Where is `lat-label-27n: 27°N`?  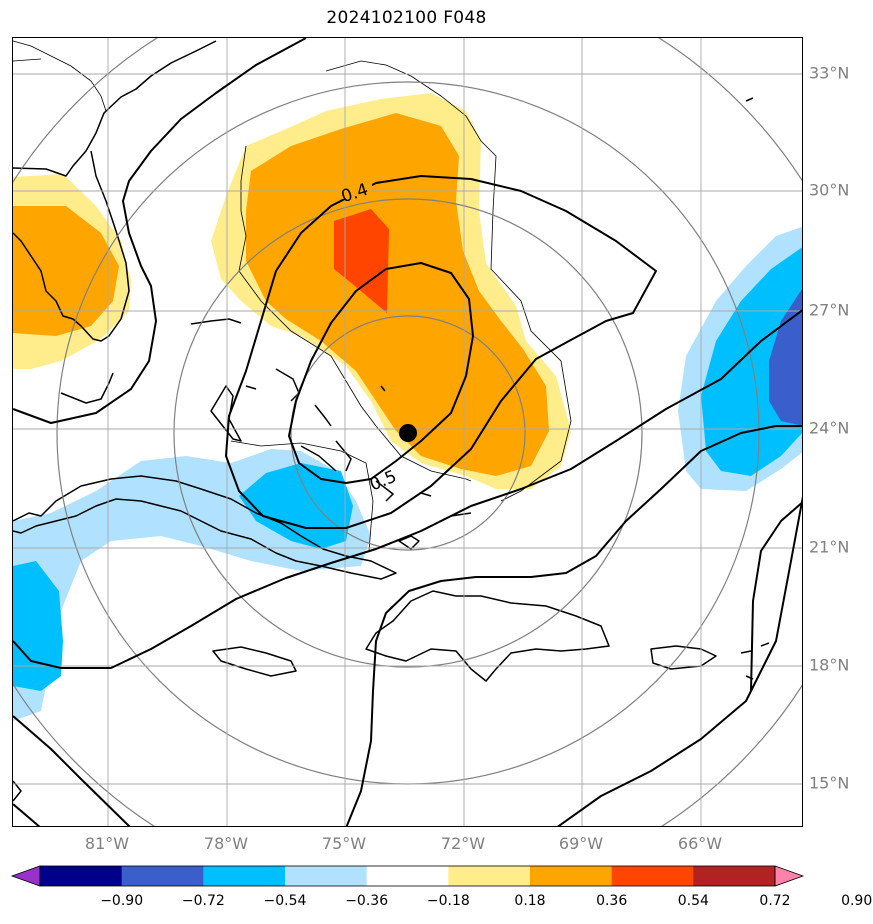 lat-label-27n: 27°N is located at coordinates (829, 310).